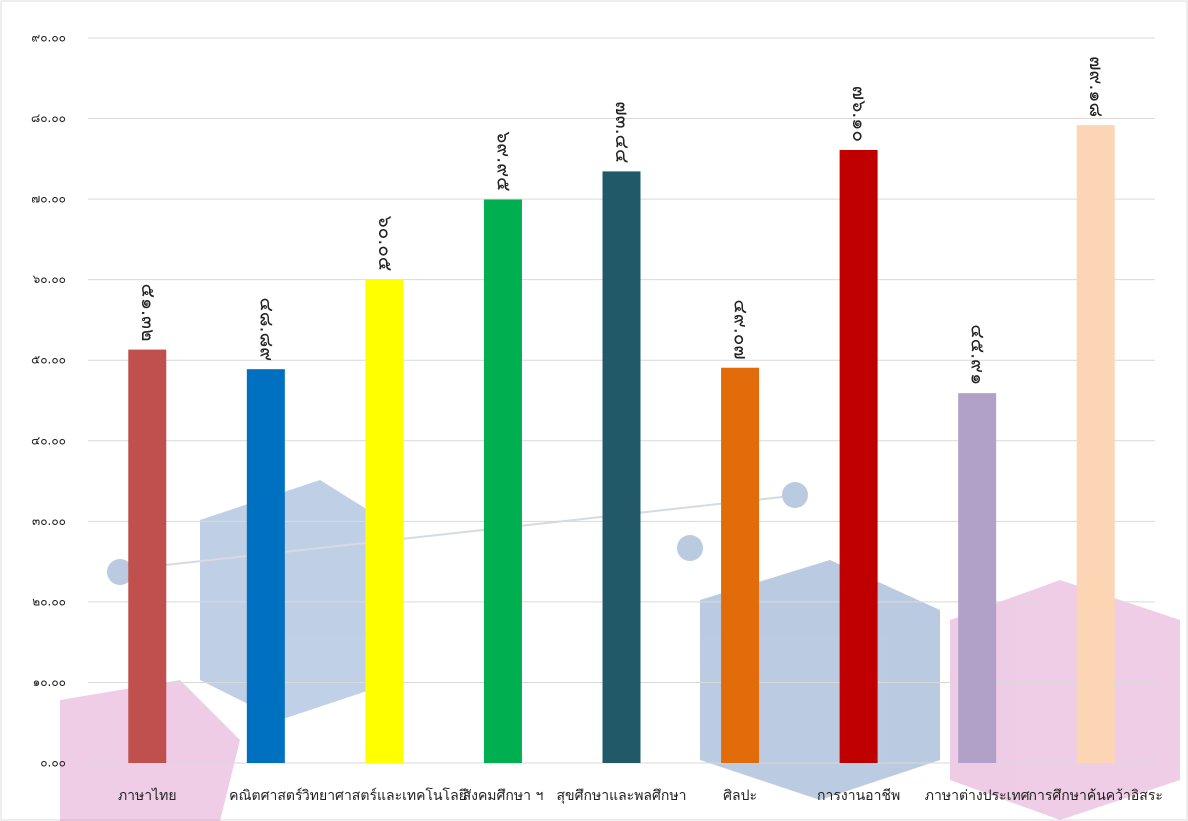 The width and height of the screenshot is (1188, 821). What do you see at coordinates (266, 330) in the screenshot?
I see `value-label: ๔๘.๘๙` at bounding box center [266, 330].